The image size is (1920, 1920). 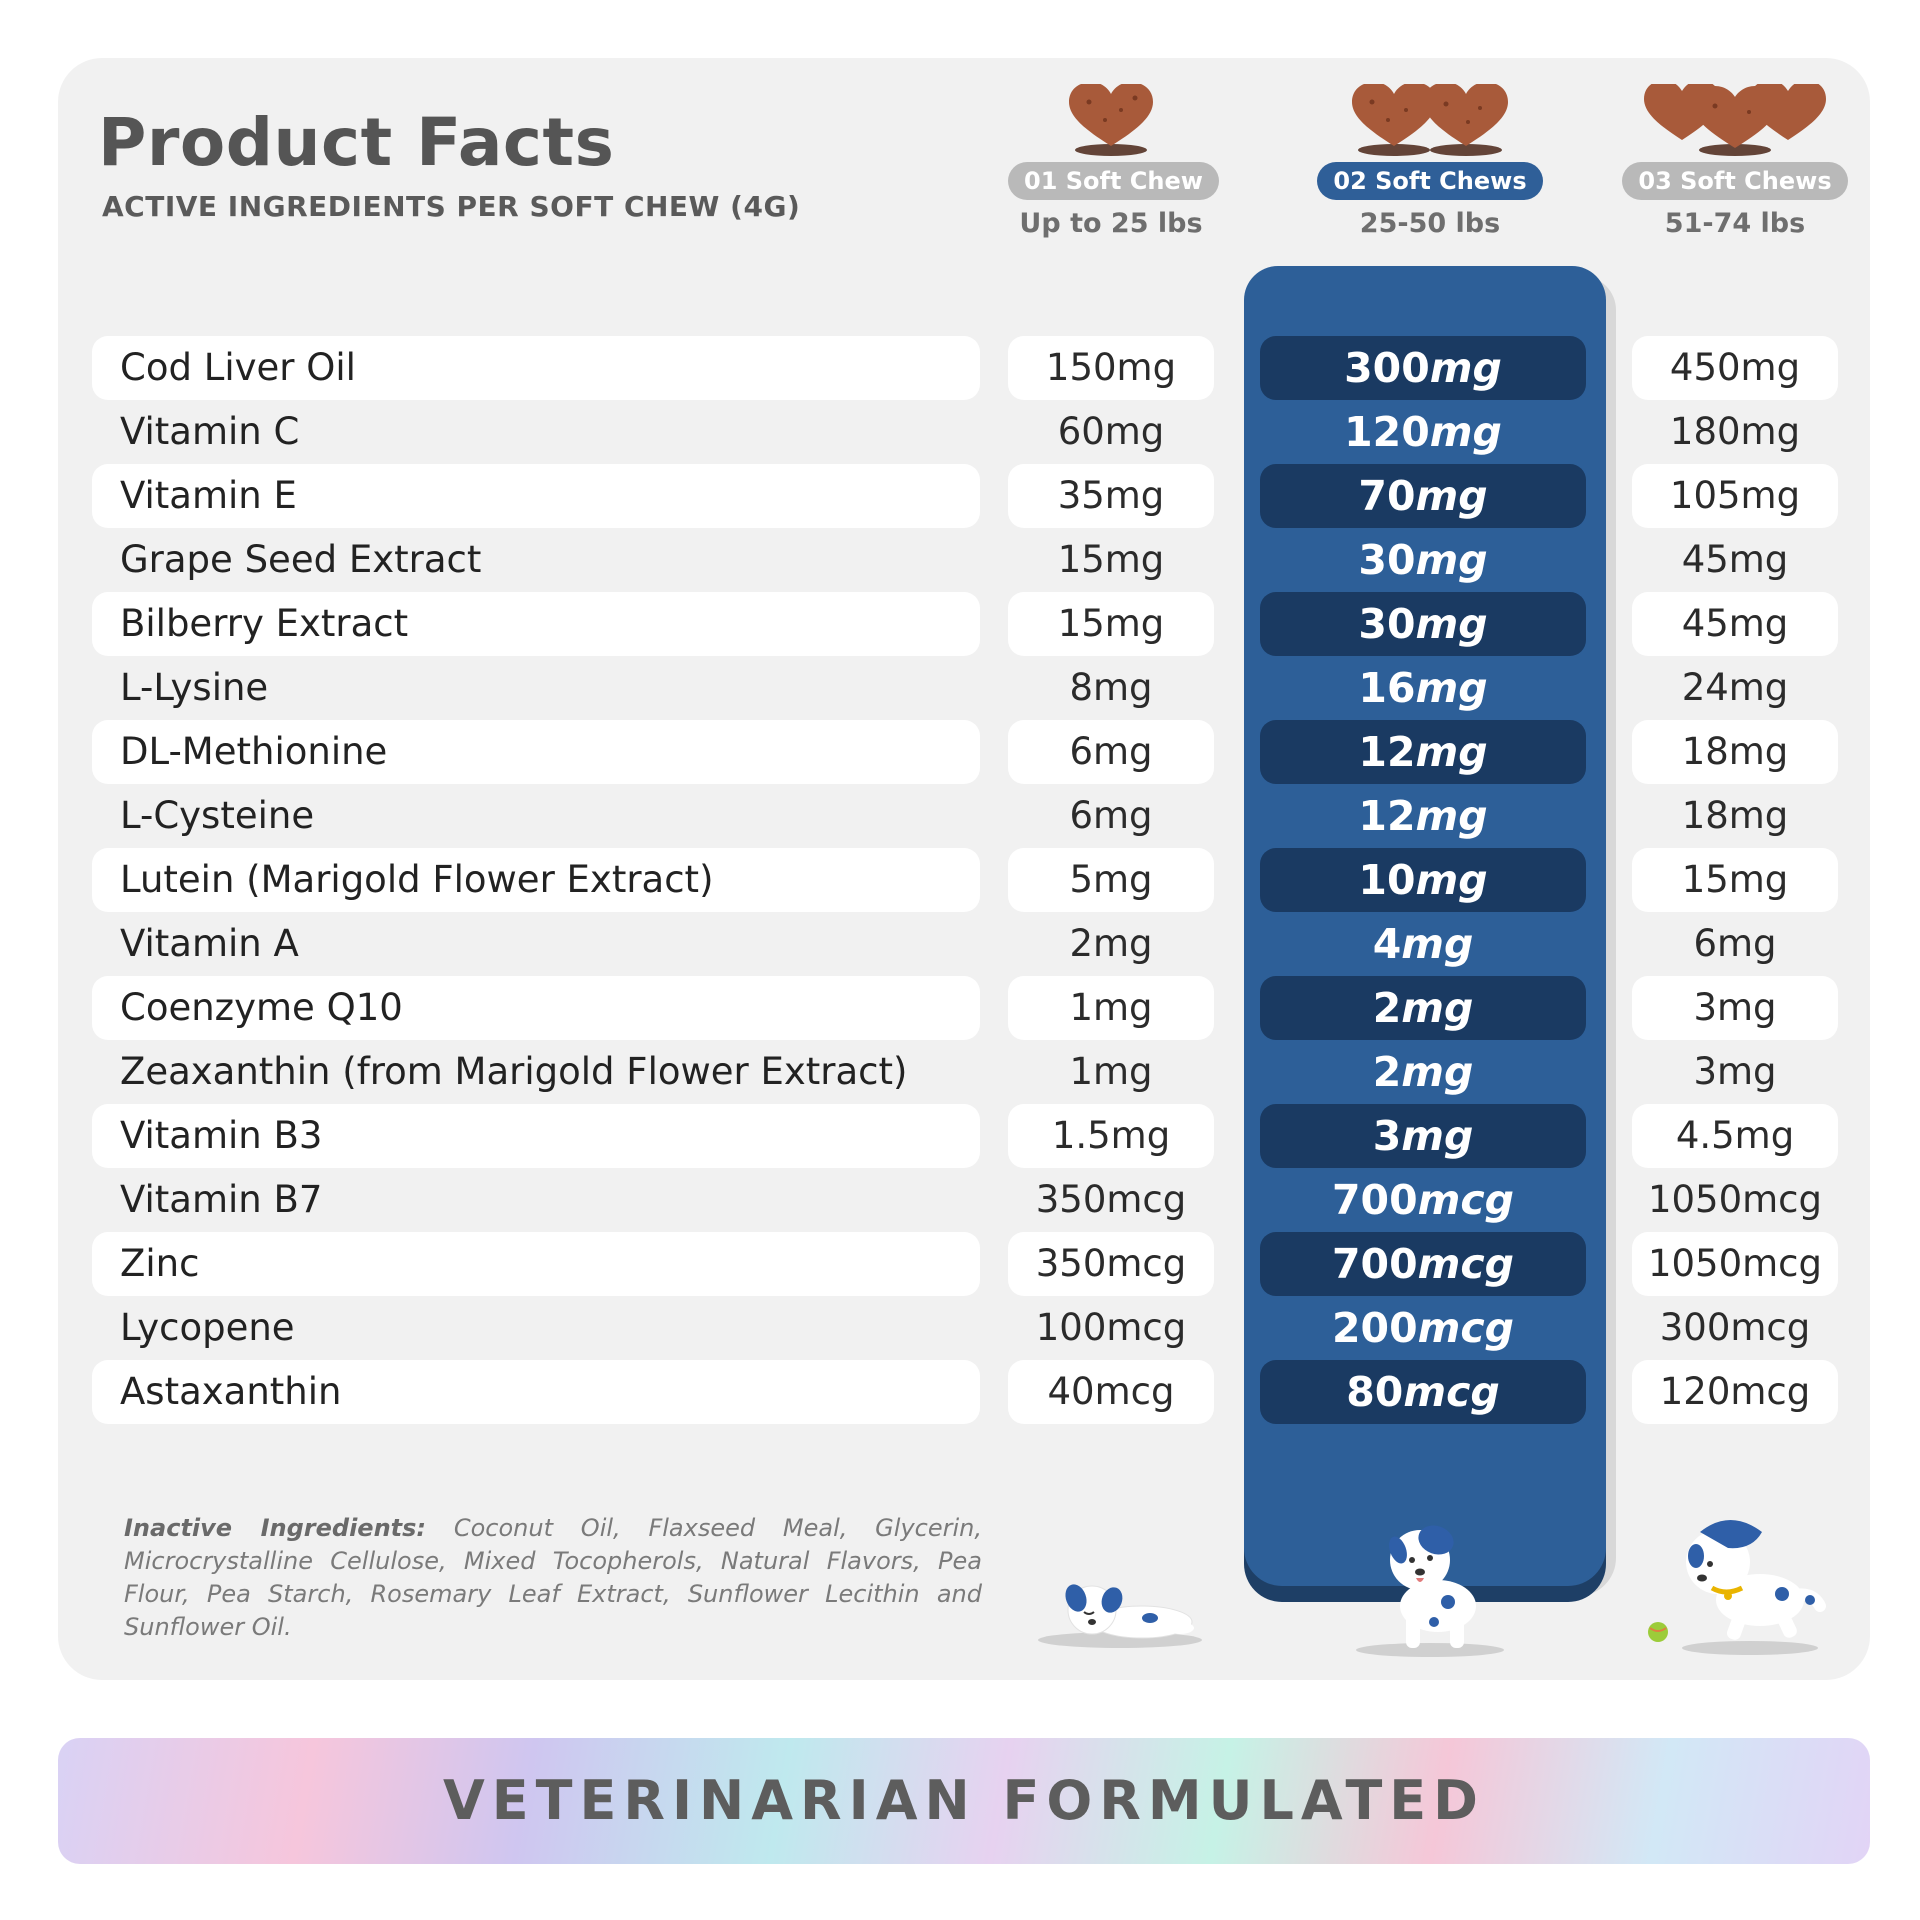 What do you see at coordinates (1111, 687) in the screenshot?
I see `amount-small: 8mg` at bounding box center [1111, 687].